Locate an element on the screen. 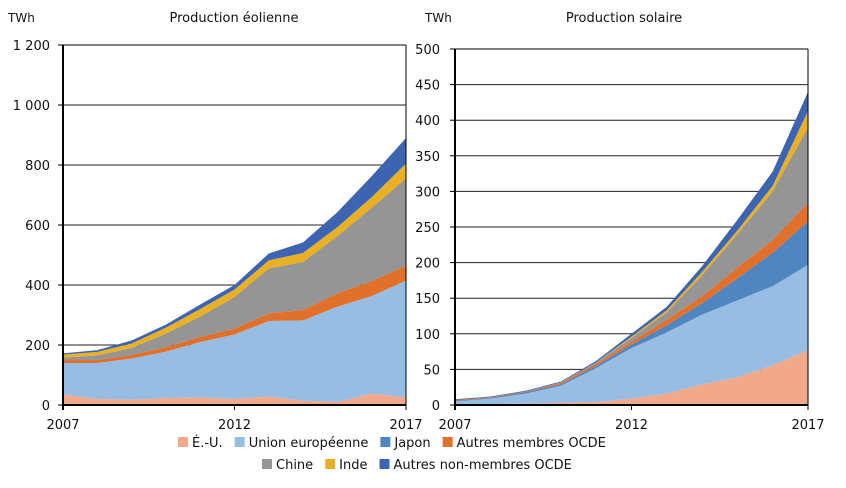 Image resolution: width=846 pixels, height=488 pixels. y-tick-label: 50 is located at coordinates (431, 370).